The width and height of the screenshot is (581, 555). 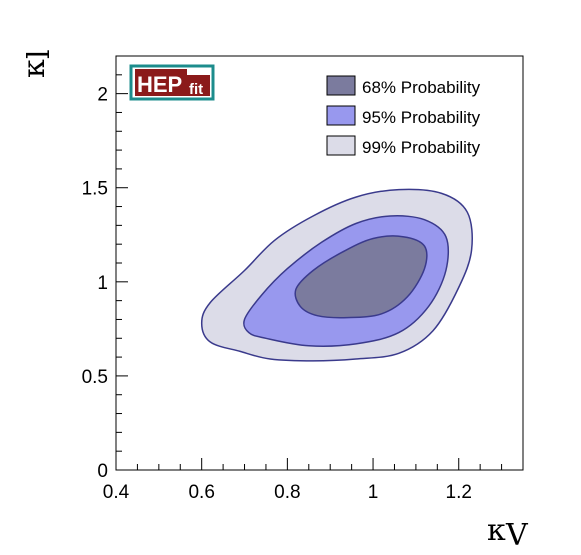 What do you see at coordinates (459, 492) in the screenshot?
I see `x-tick-label: 1.2` at bounding box center [459, 492].